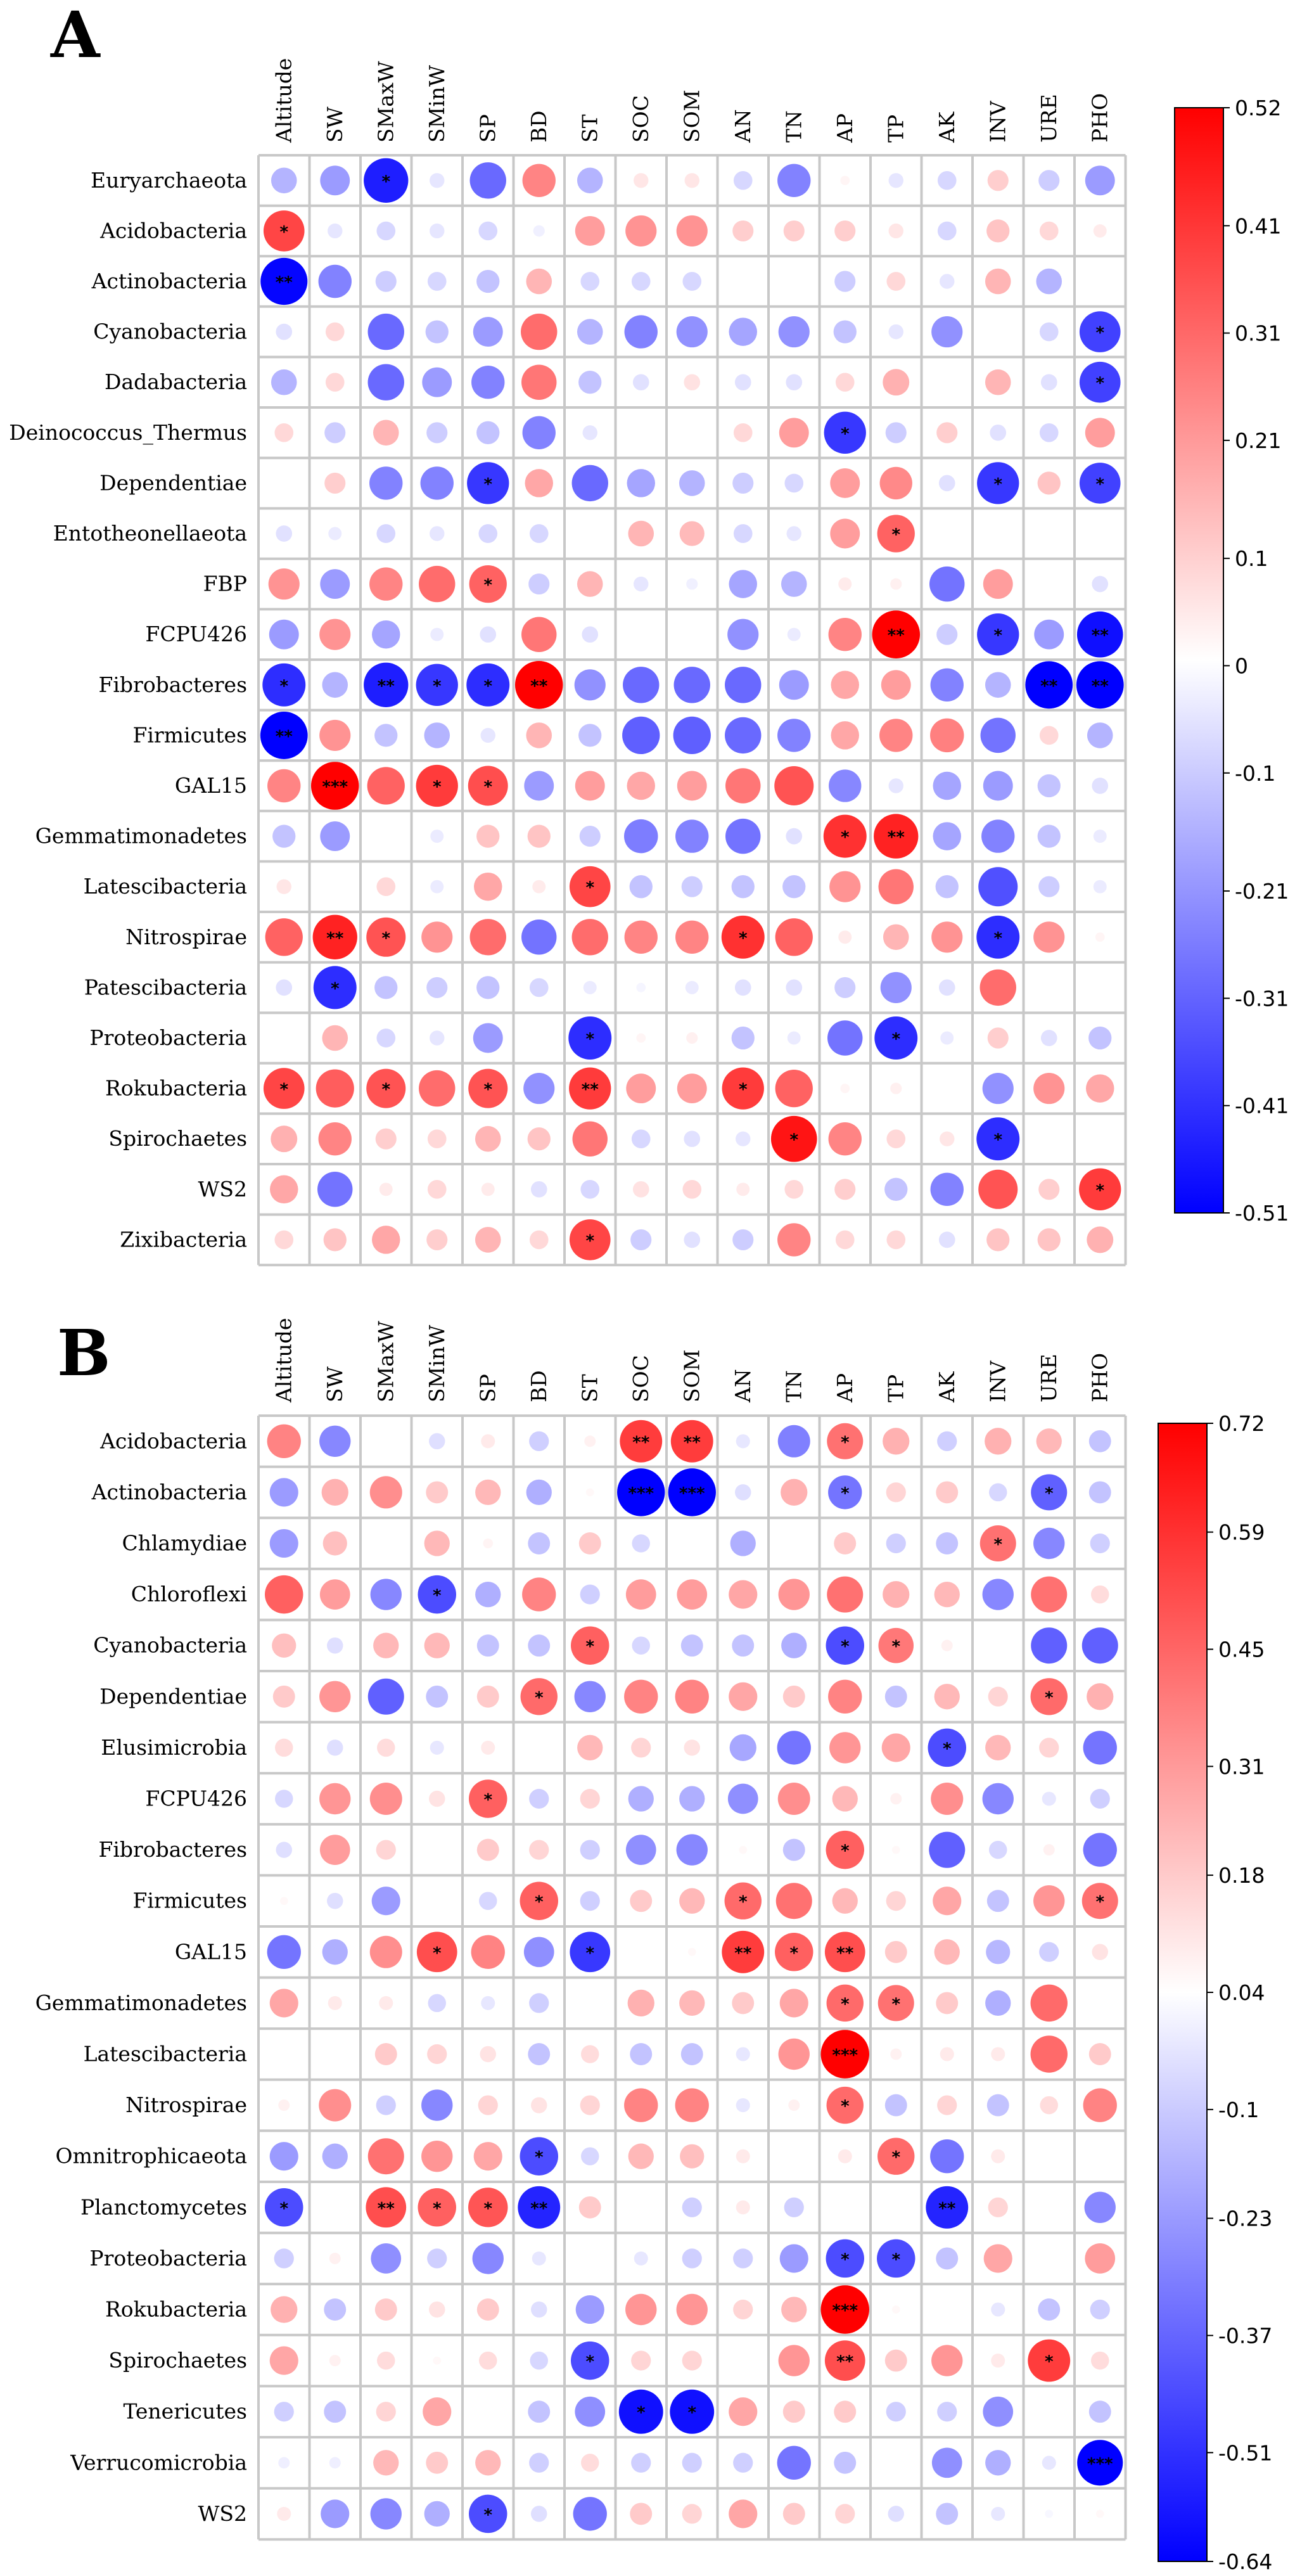 This screenshot has width=1295, height=2576. Describe the element at coordinates (997, 121) in the screenshot. I see `column-label-inv: INV` at that location.